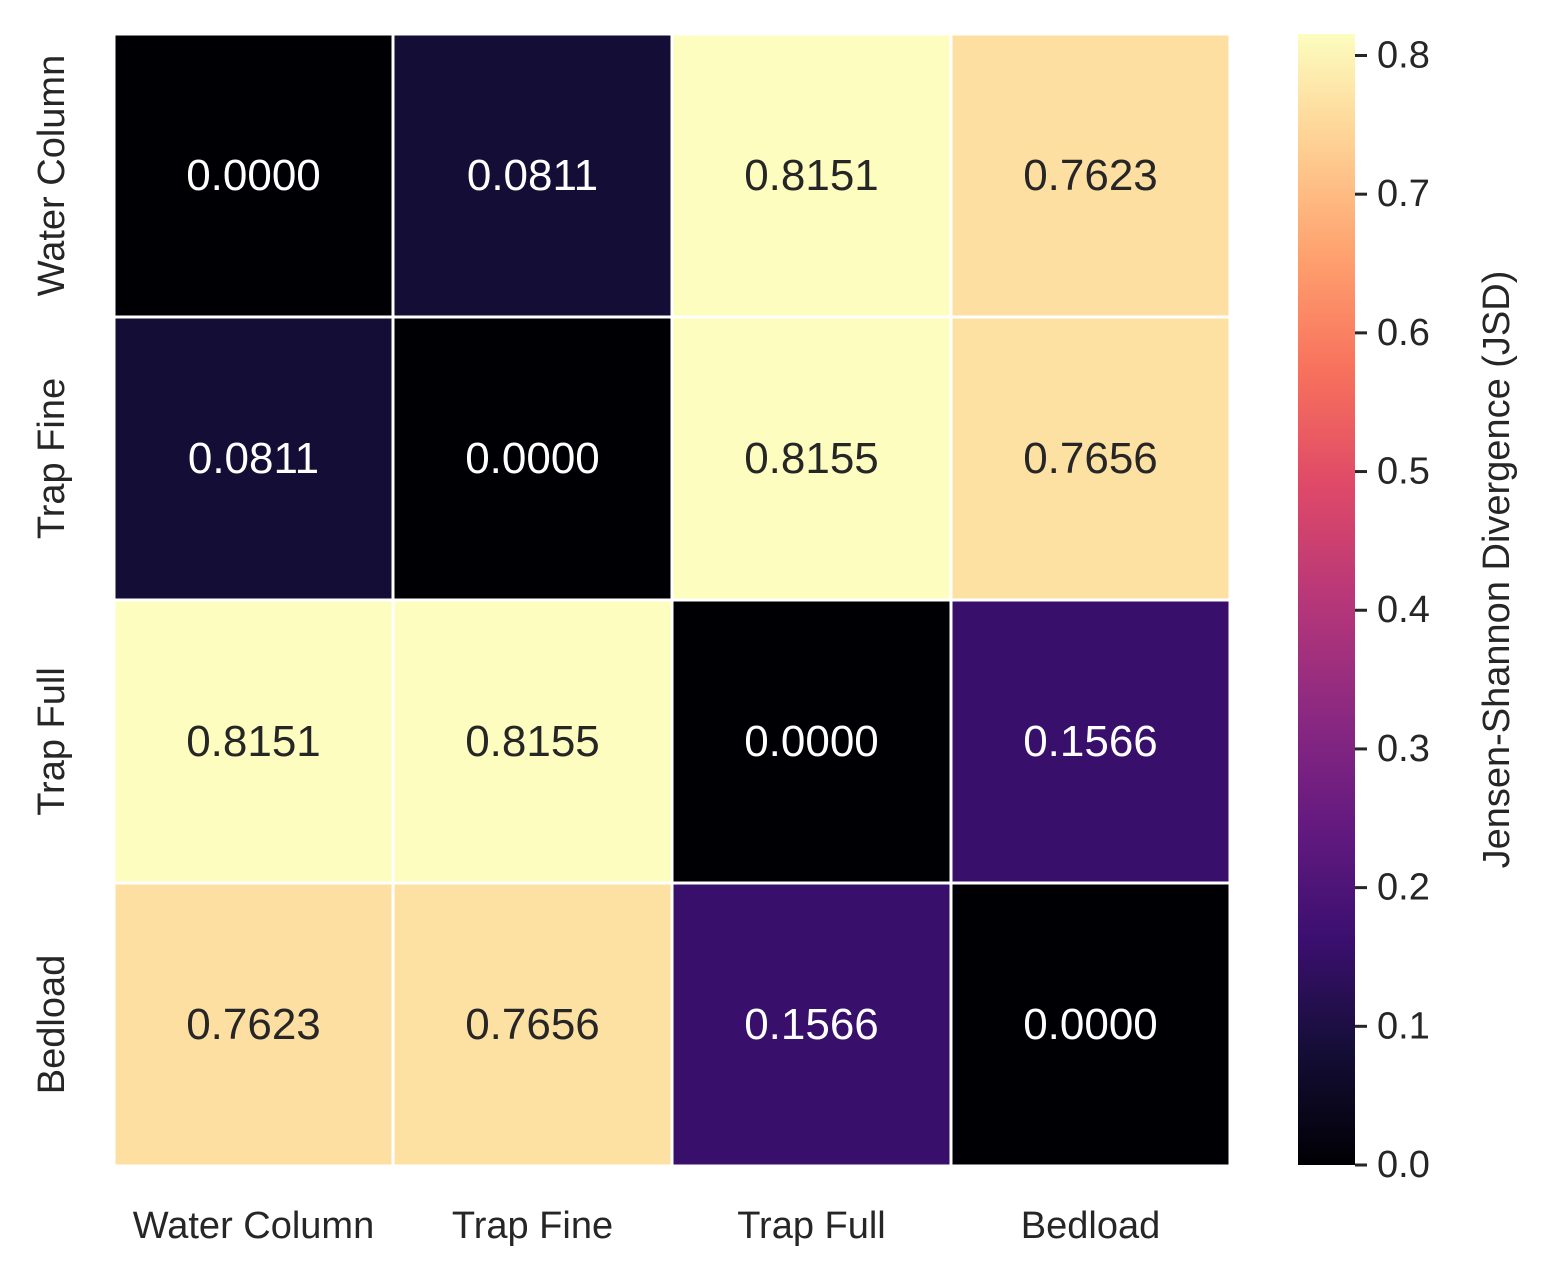 The height and width of the screenshot is (1279, 1553). Describe the element at coordinates (1403, 888) in the screenshot. I see `colorbar-tick-label: 0.2` at that location.